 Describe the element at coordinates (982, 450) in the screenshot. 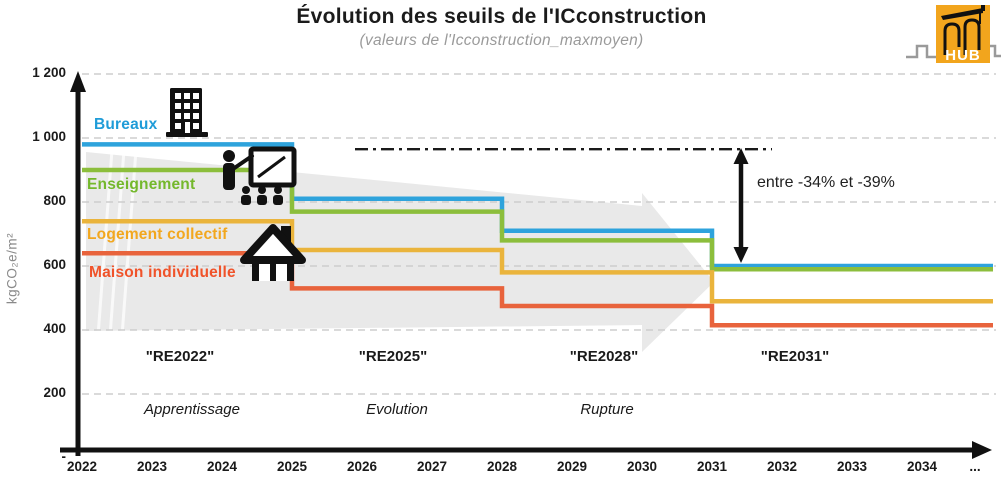

I see `x-axis-arrowhead` at that location.